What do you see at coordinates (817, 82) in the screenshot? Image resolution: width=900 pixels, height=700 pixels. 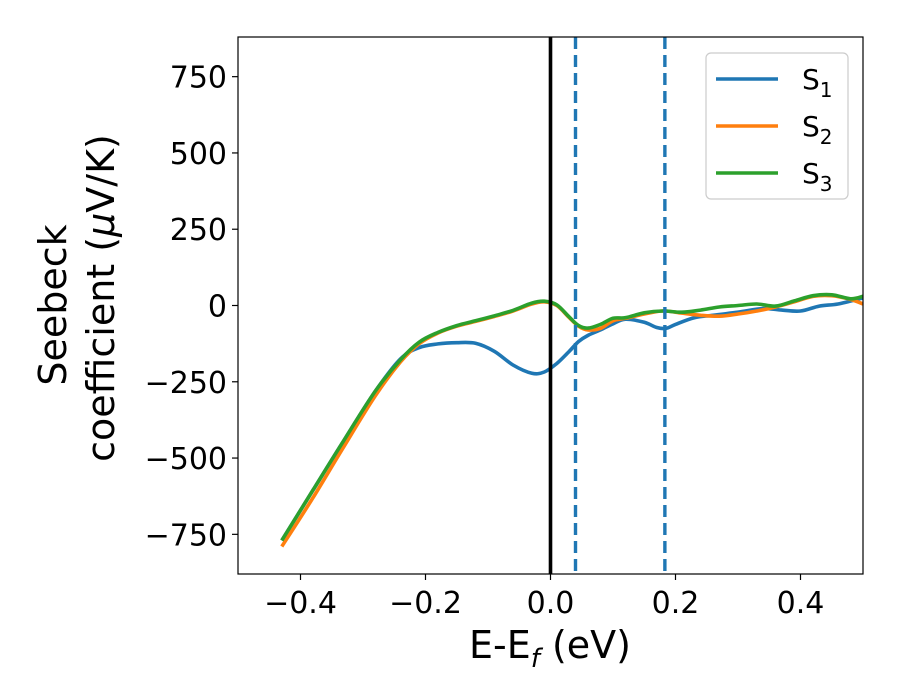 I see `legend-label-s1: S1` at bounding box center [817, 82].